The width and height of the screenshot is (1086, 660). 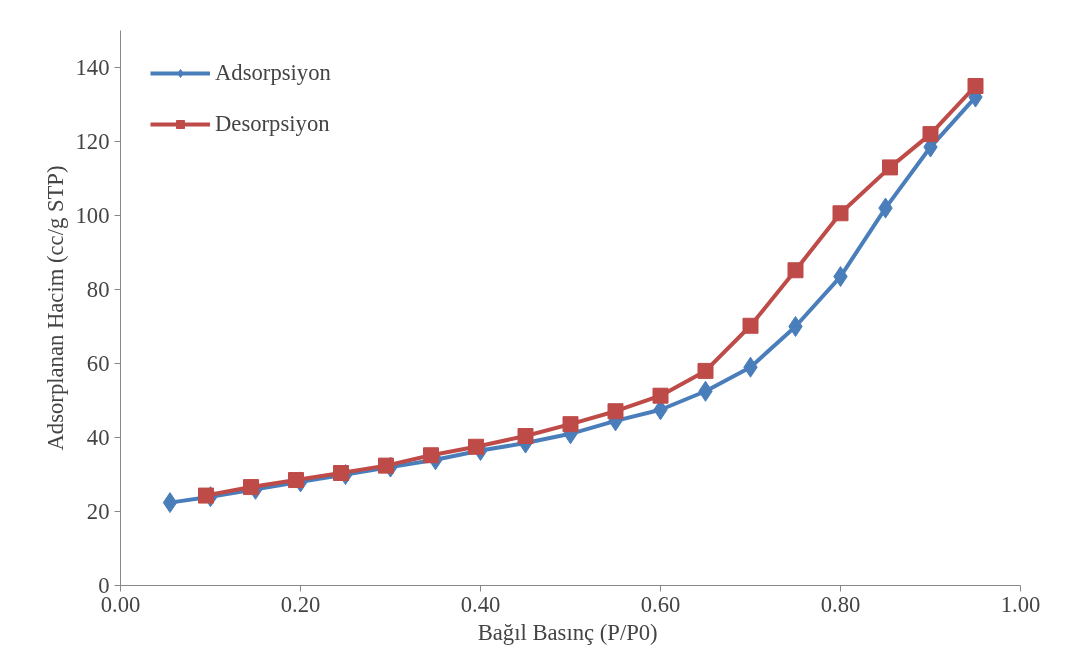 What do you see at coordinates (98, 363) in the screenshot?
I see `y-tick-label: 60` at bounding box center [98, 363].